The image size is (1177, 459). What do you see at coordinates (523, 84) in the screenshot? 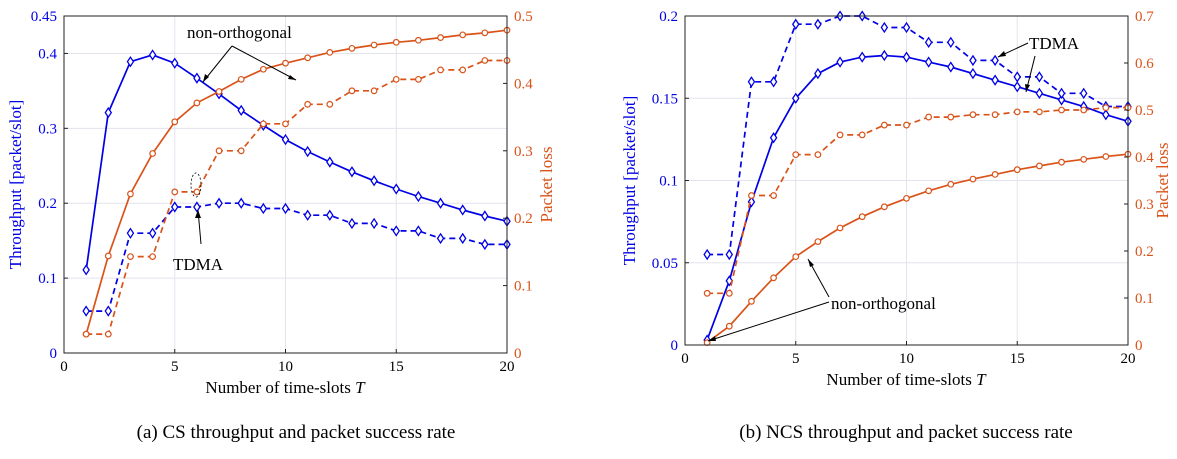
I see `y-right-tick-label-a: 0.4` at bounding box center [523, 84].